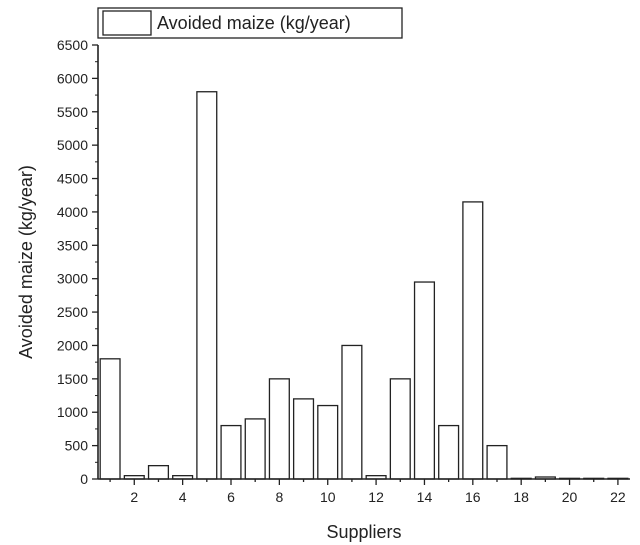 This screenshot has height=545, width=640. Describe the element at coordinates (570, 497) in the screenshot. I see `x-tick-label: 20` at that location.